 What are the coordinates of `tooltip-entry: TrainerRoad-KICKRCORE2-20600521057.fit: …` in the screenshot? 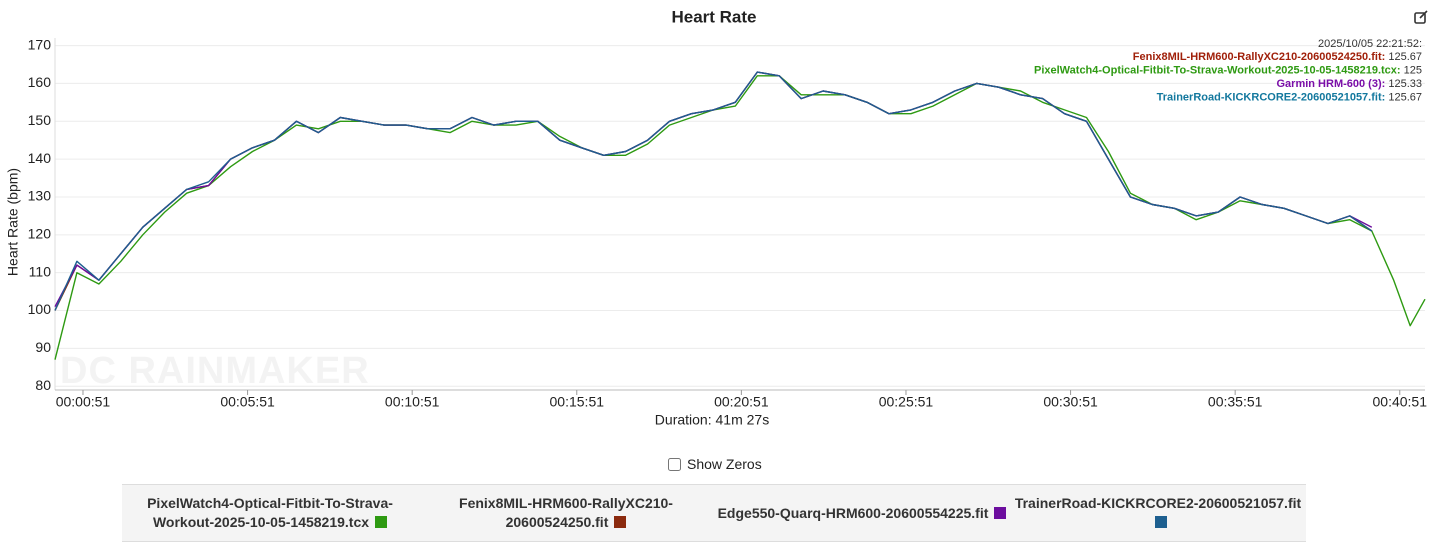 It's located at (1289, 97).